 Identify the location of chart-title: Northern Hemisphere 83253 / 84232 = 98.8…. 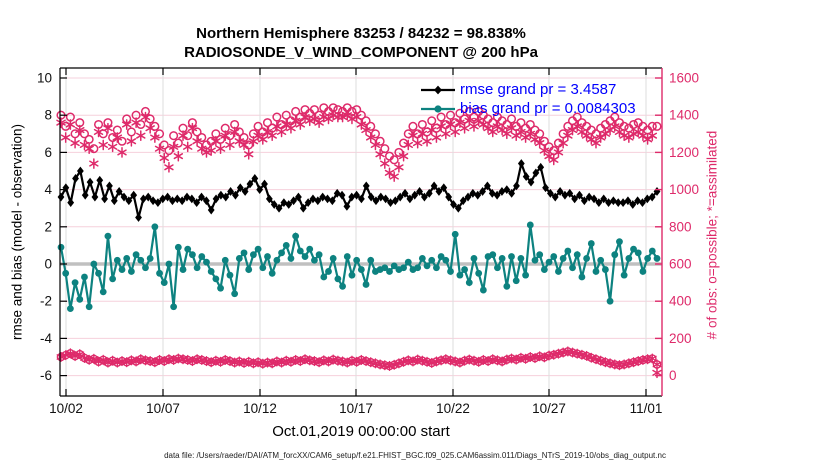
(361, 33).